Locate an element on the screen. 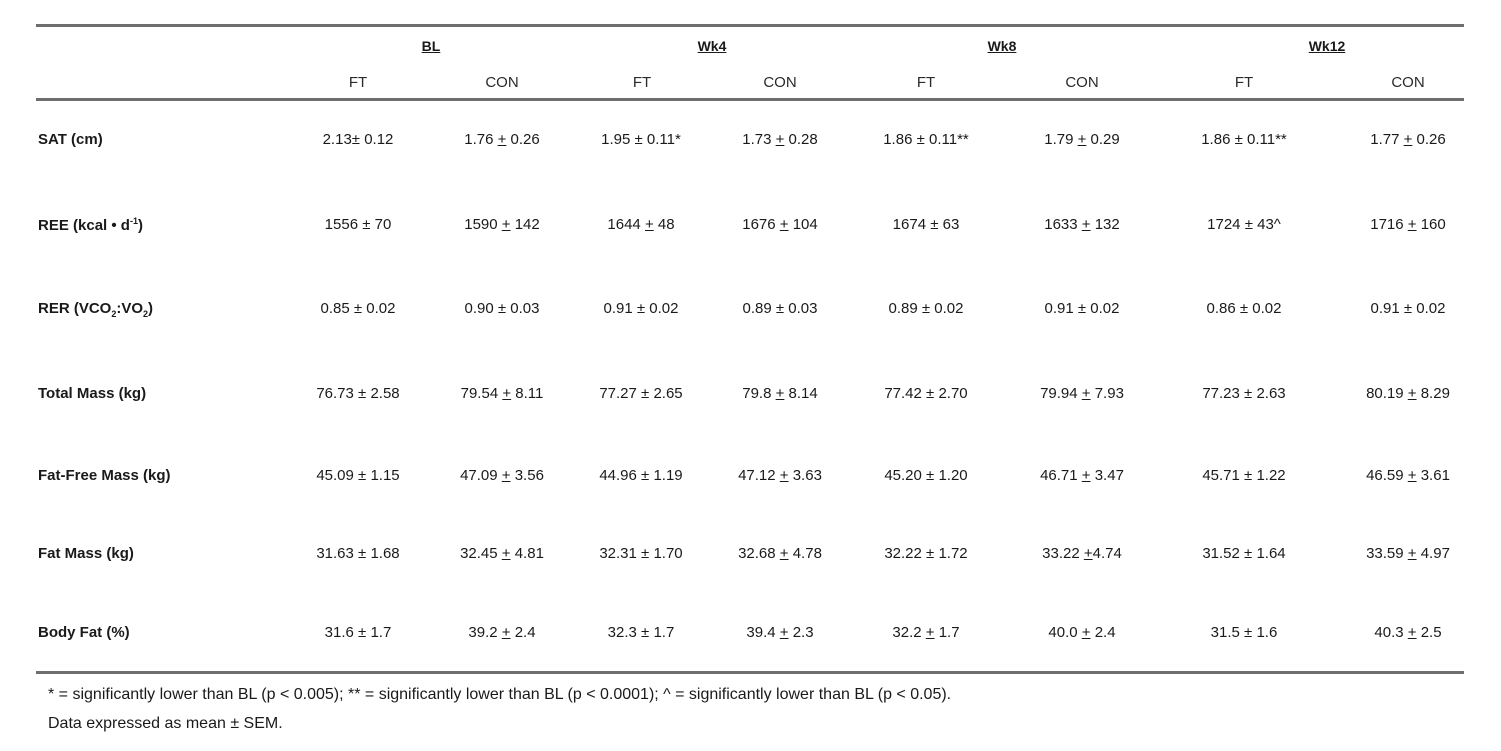 This screenshot has width=1501, height=751. cell-sem: 4.97 is located at coordinates (1433, 553).